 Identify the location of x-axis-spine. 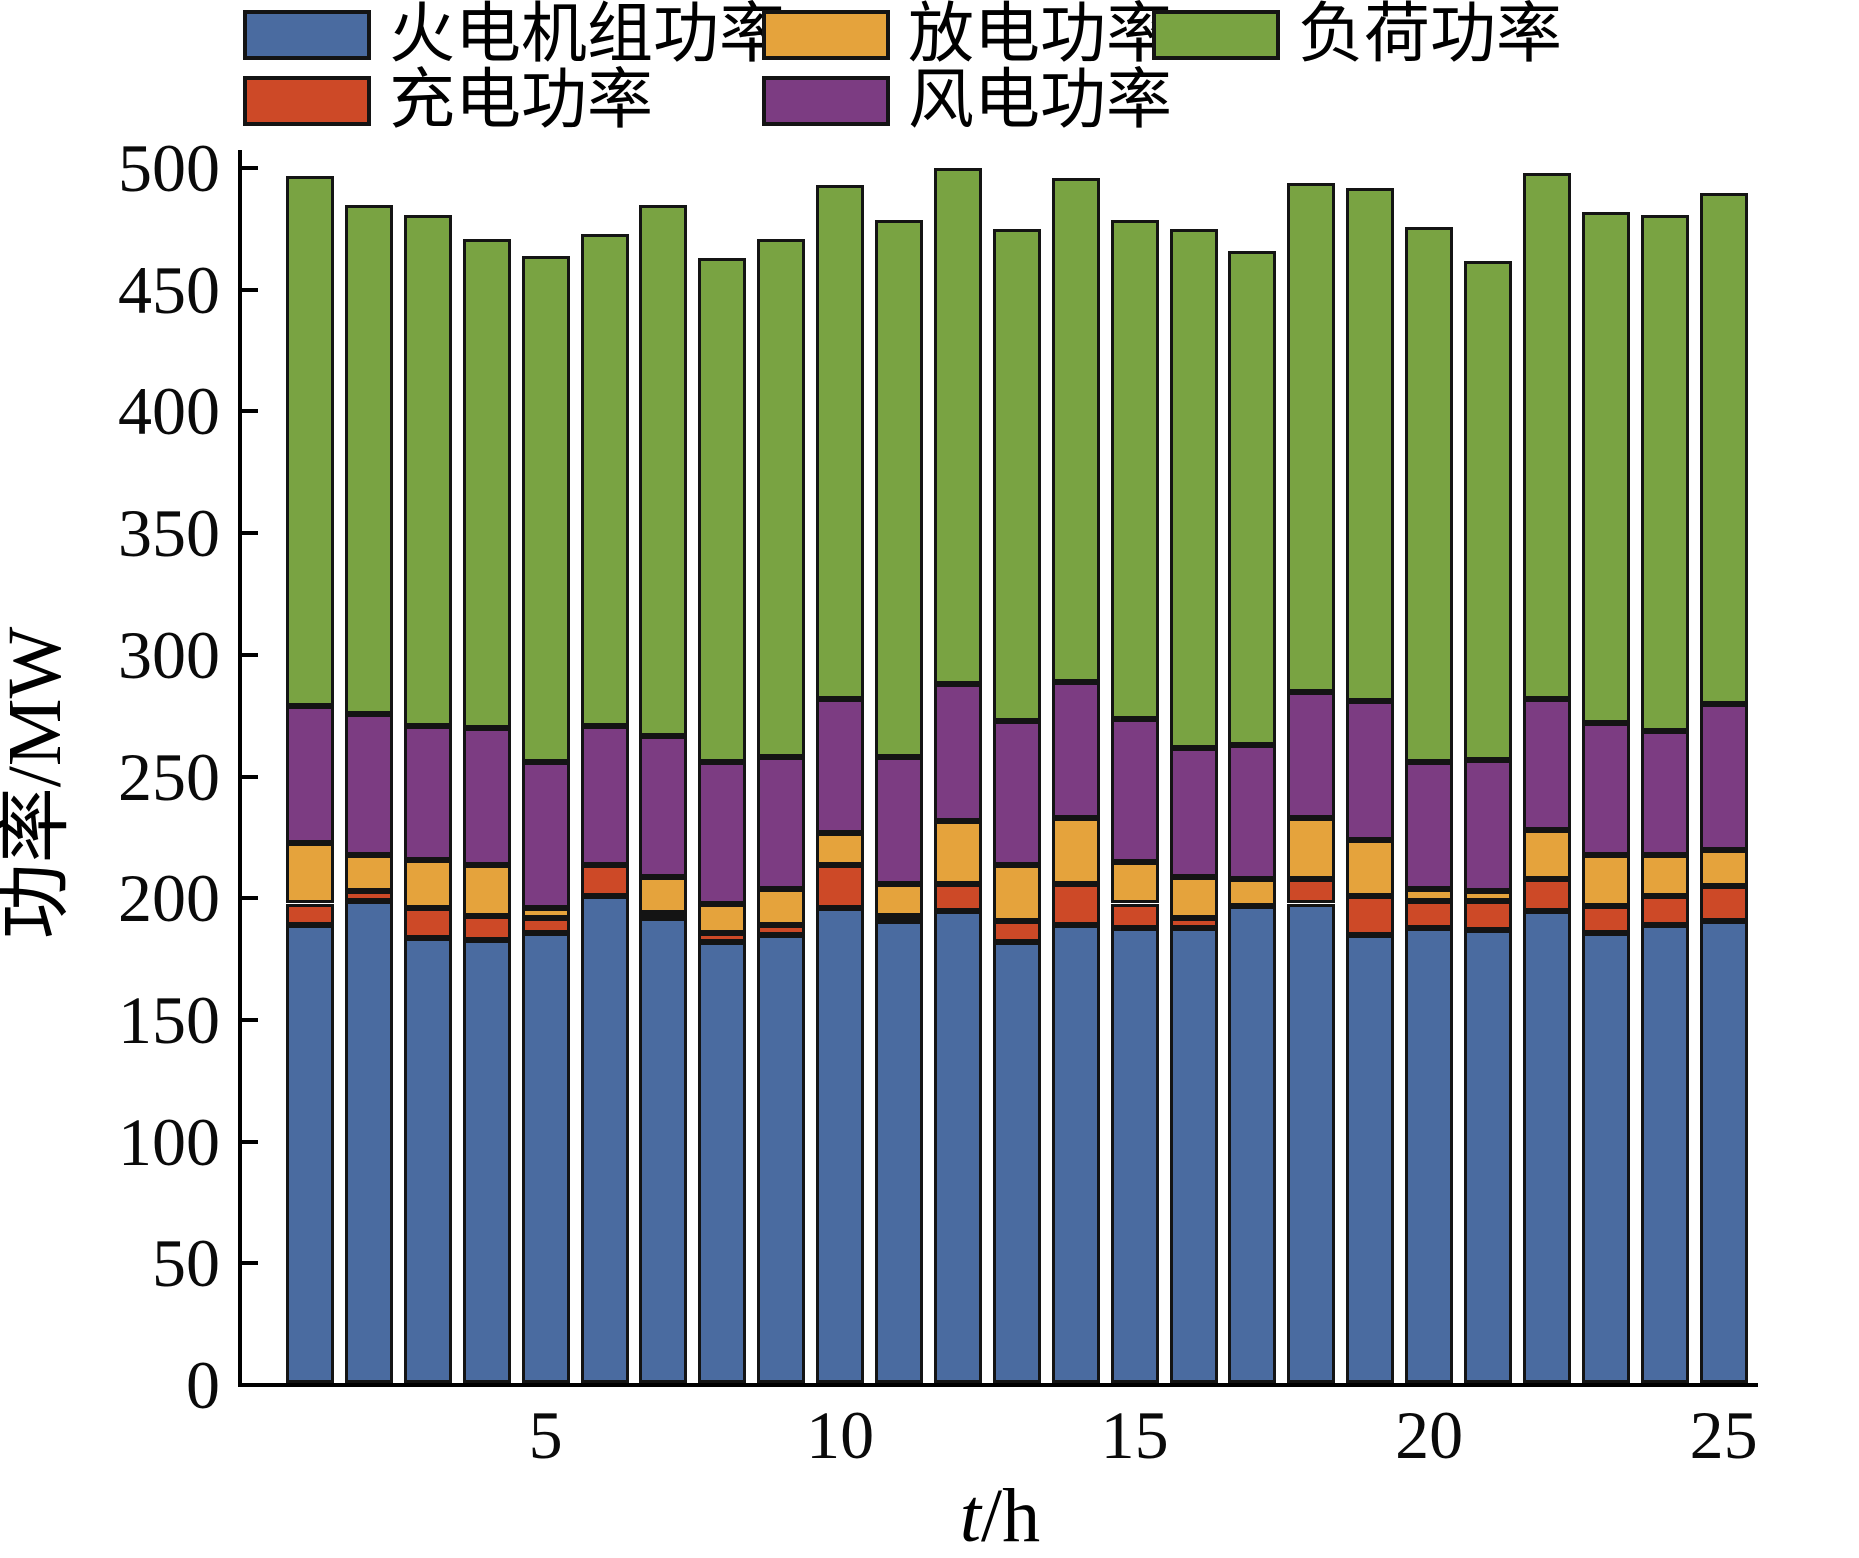
(998, 1385).